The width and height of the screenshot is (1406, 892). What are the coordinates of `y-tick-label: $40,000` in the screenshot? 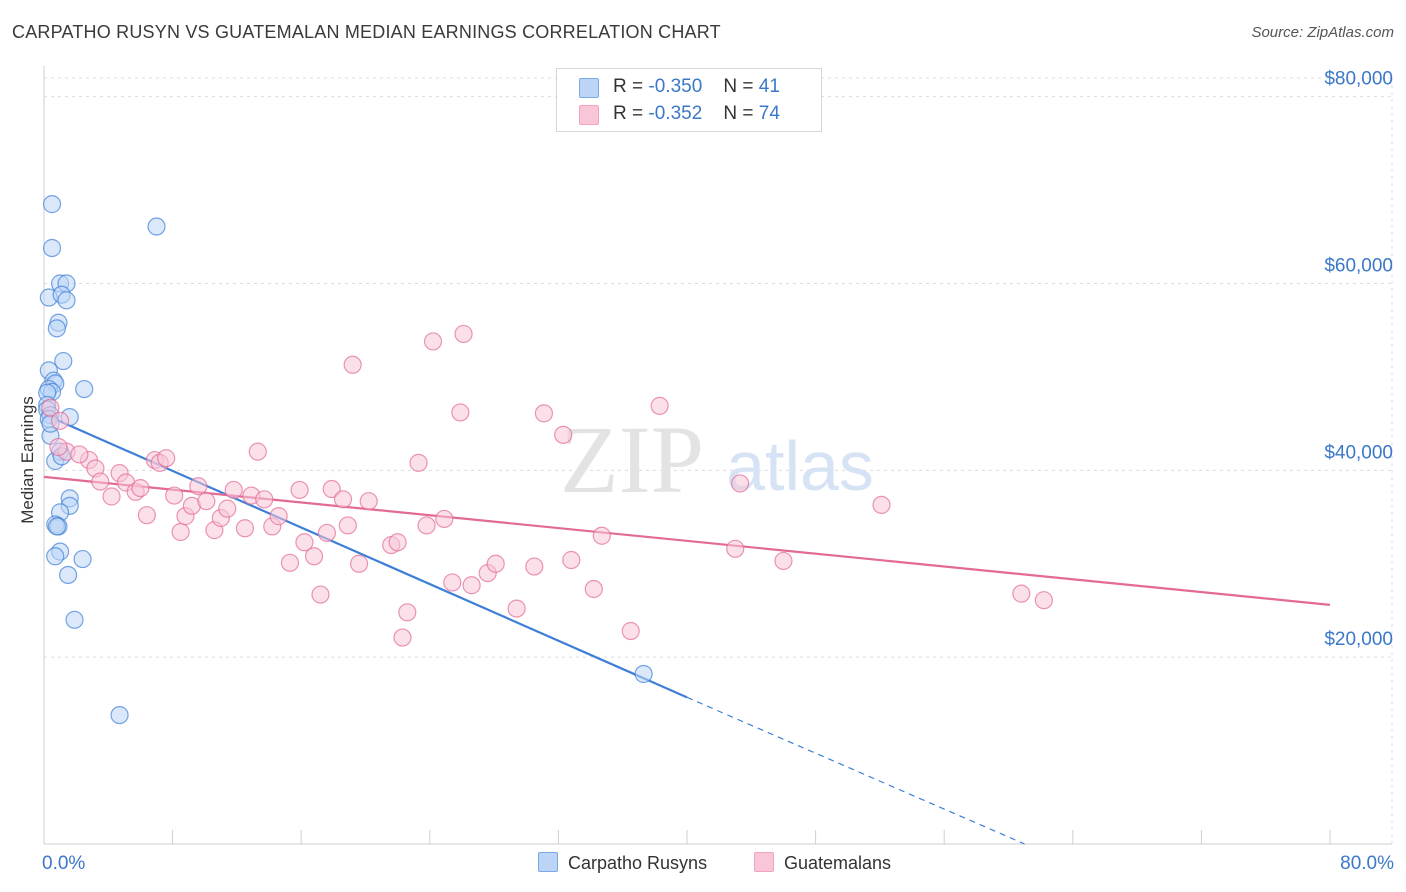 It's located at (1358, 452).